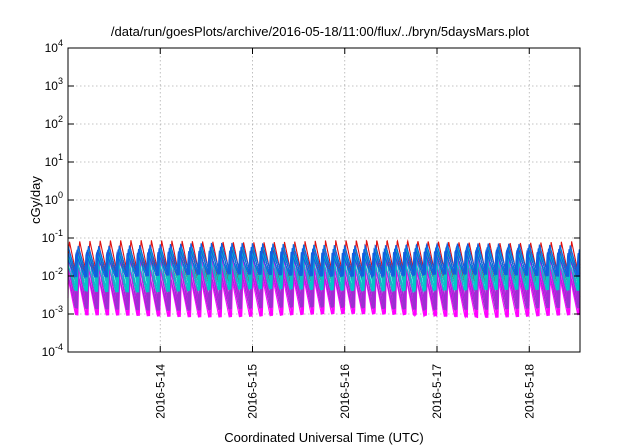 This screenshot has height=448, width=640. Describe the element at coordinates (54, 122) in the screenshot. I see `y-tick-label: 10²` at that location.